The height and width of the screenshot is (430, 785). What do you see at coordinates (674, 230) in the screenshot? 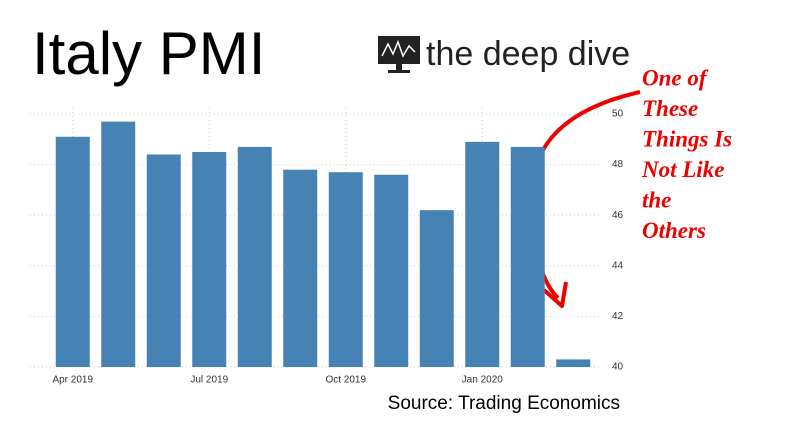
I see `annotation-line: Others` at bounding box center [674, 230].